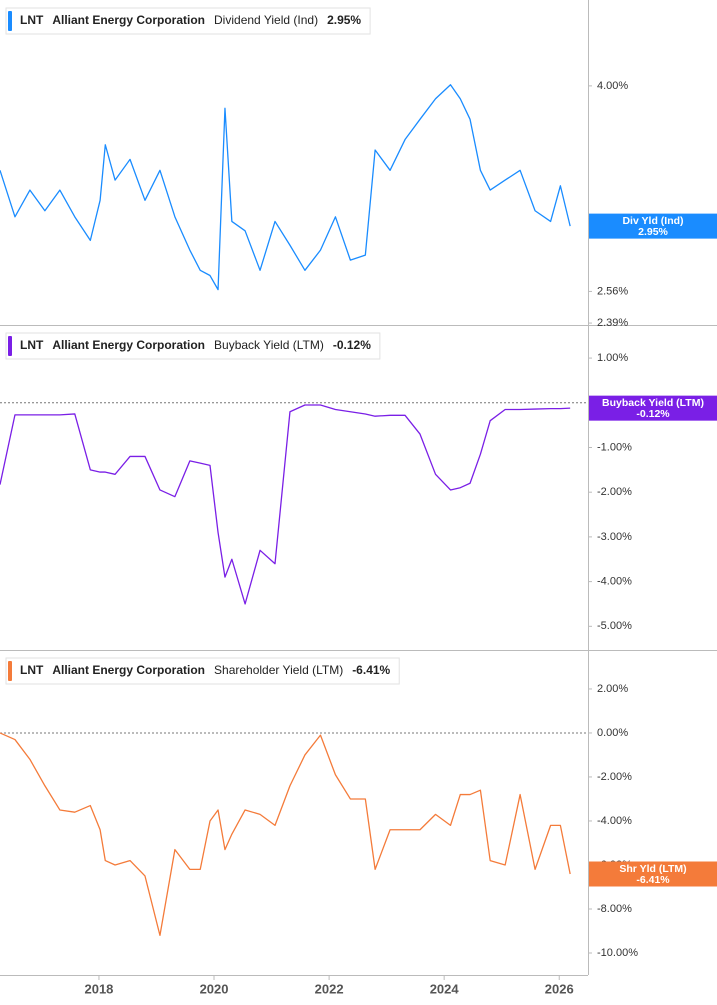 Image resolution: width=717 pixels, height=1005 pixels. Describe the element at coordinates (214, 988) in the screenshot. I see `x-tick-label: 2020` at that location.